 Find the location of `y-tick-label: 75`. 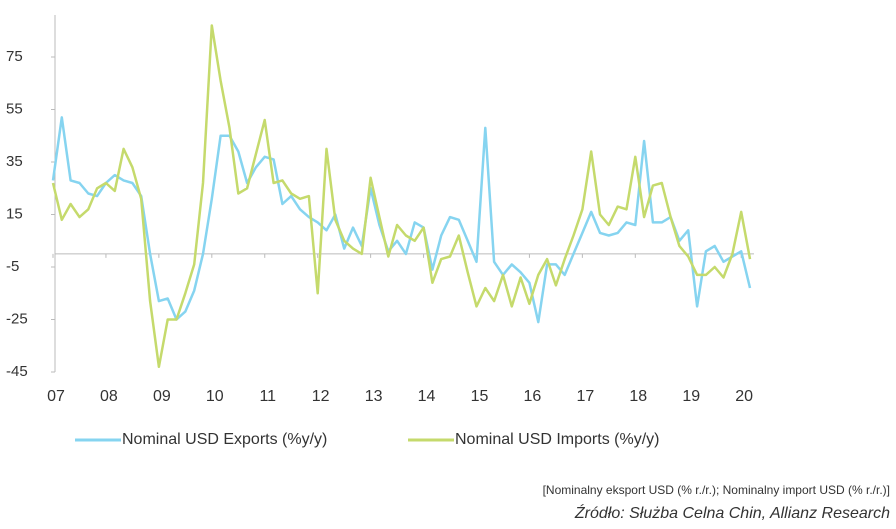

y-tick-label: 75 is located at coordinates (14, 56).